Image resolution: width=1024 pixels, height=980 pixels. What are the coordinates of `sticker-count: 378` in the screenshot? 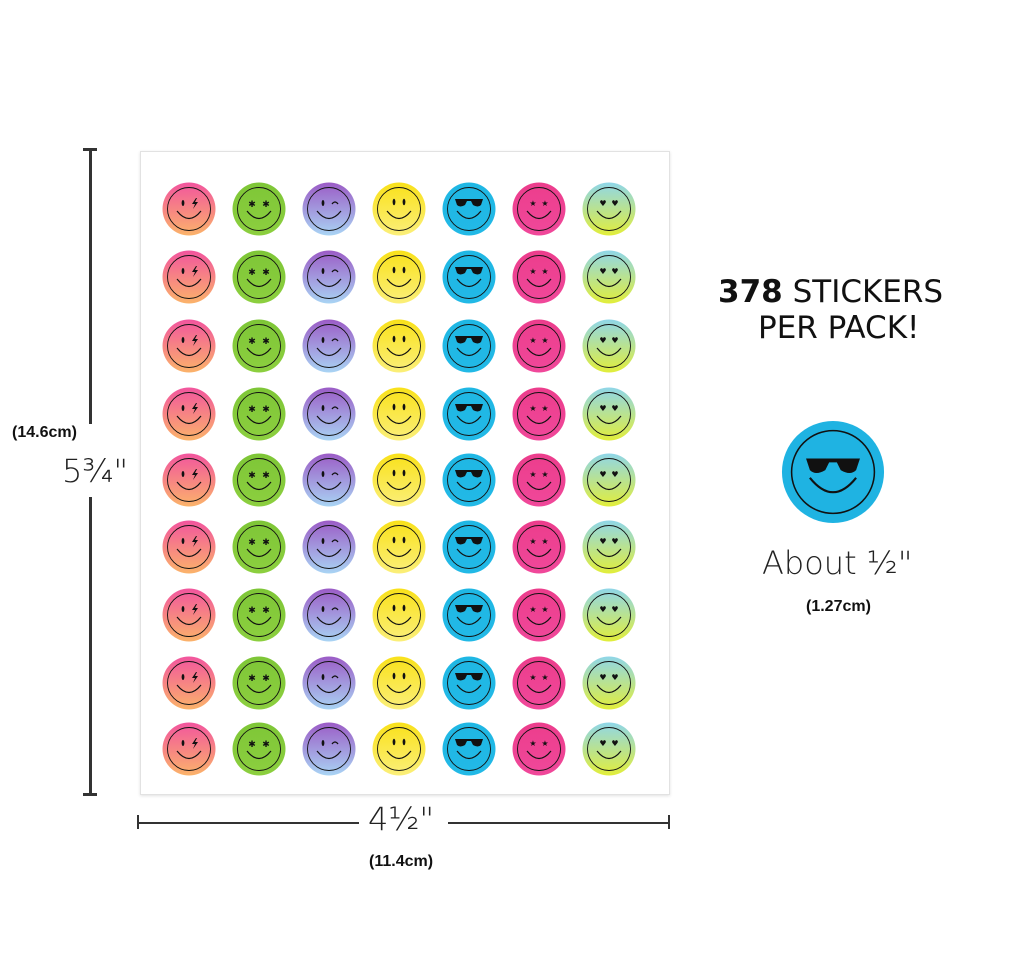 It's located at (750, 292).